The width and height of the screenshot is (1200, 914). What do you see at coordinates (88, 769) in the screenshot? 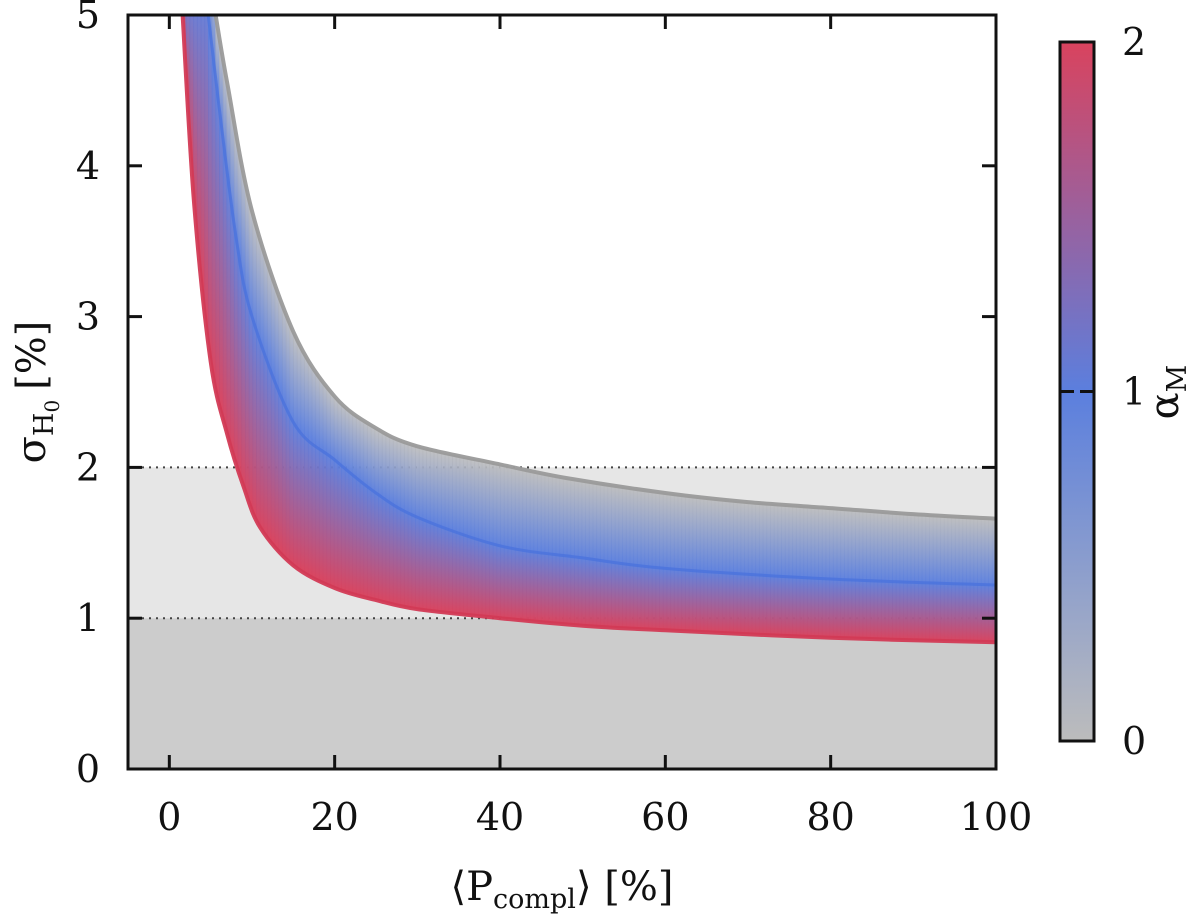
I see `y-tick-label: 0` at bounding box center [88, 769].